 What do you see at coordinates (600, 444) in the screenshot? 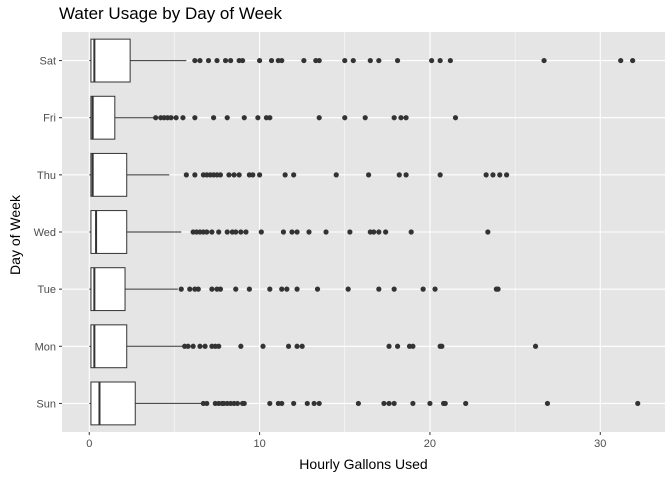
I see `x-tick-label: 30` at bounding box center [600, 444].